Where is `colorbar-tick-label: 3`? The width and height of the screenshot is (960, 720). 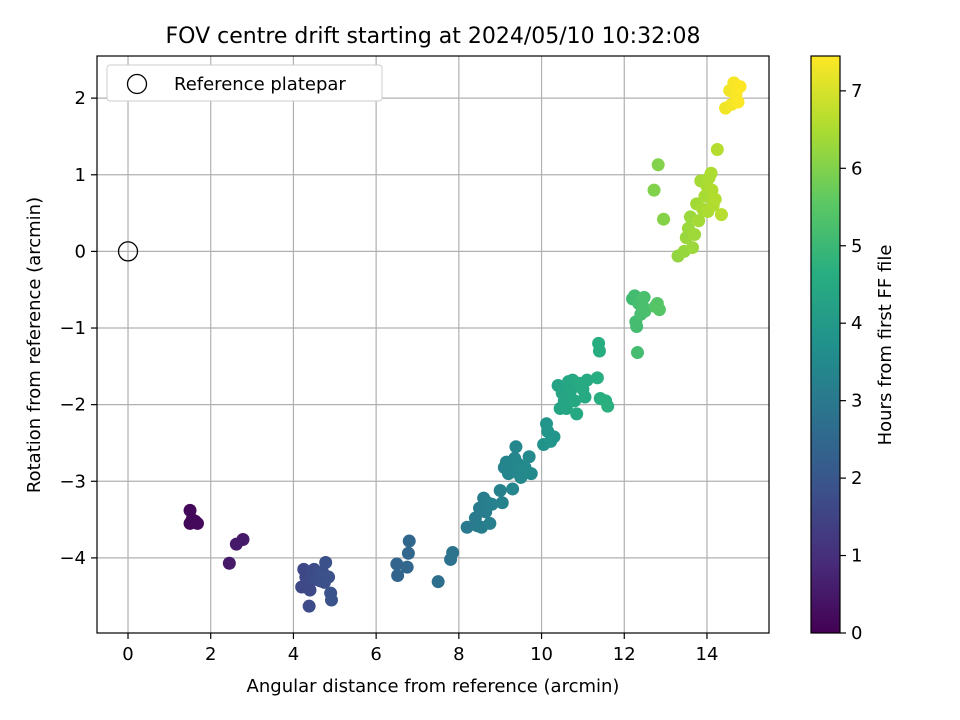
colorbar-tick-label: 3 is located at coordinates (856, 401).